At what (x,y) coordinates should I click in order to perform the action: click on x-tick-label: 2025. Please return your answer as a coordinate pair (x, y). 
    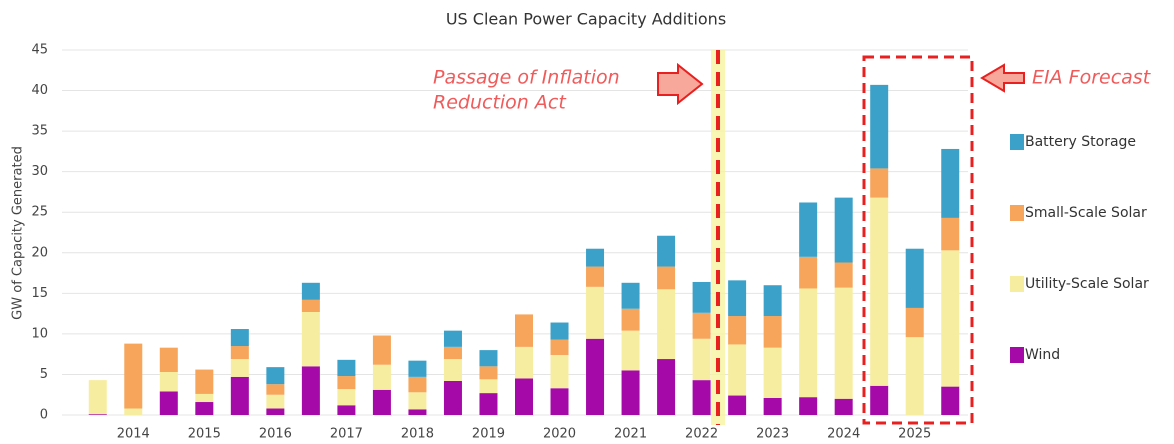
    Looking at the image, I should click on (914, 434).